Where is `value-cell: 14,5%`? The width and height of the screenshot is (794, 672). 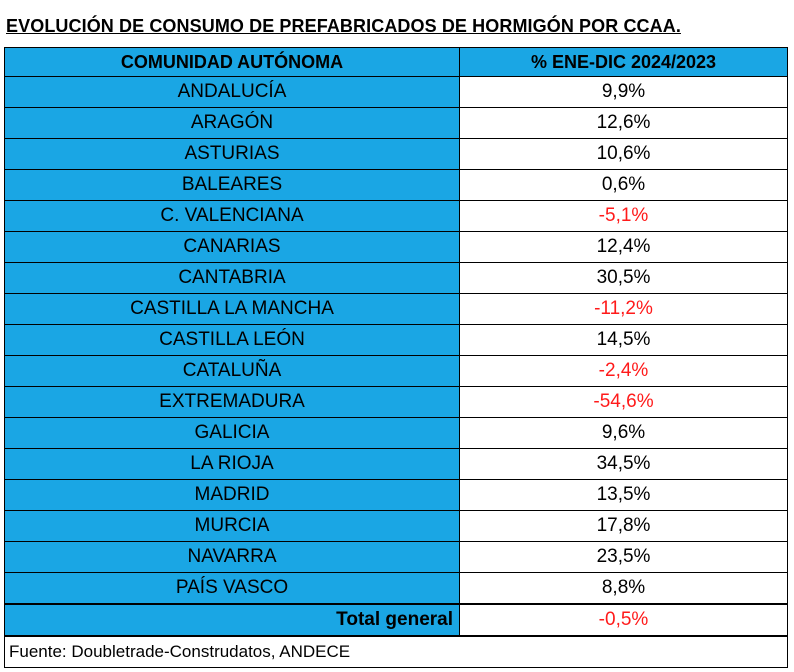
value-cell: 14,5% is located at coordinates (623, 340).